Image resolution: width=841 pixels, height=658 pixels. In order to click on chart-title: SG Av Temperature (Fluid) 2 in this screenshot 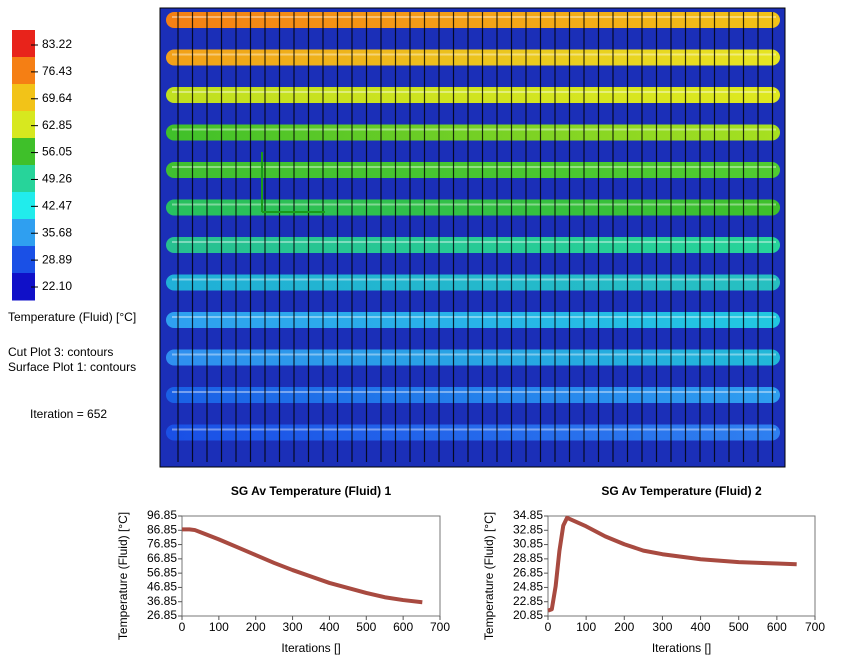, I will do `click(681, 491)`.